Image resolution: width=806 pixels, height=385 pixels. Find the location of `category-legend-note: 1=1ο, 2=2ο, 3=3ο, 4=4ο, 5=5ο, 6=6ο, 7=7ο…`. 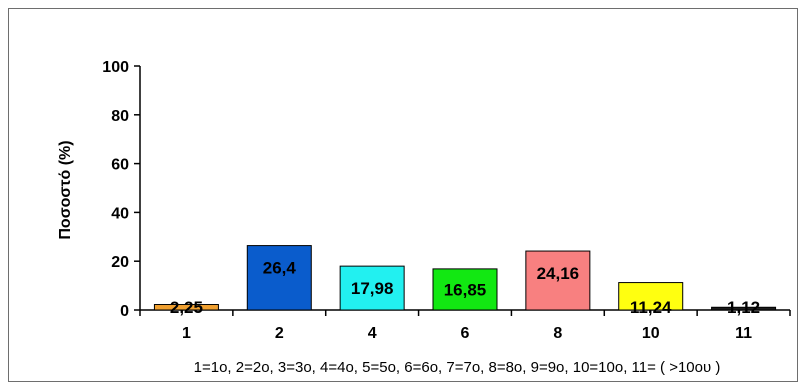

category-legend-note: 1=1ο, 2=2ο, 3=3ο, 4=4ο, 5=5ο, 6=6ο, 7=7ο… is located at coordinates (457, 367).